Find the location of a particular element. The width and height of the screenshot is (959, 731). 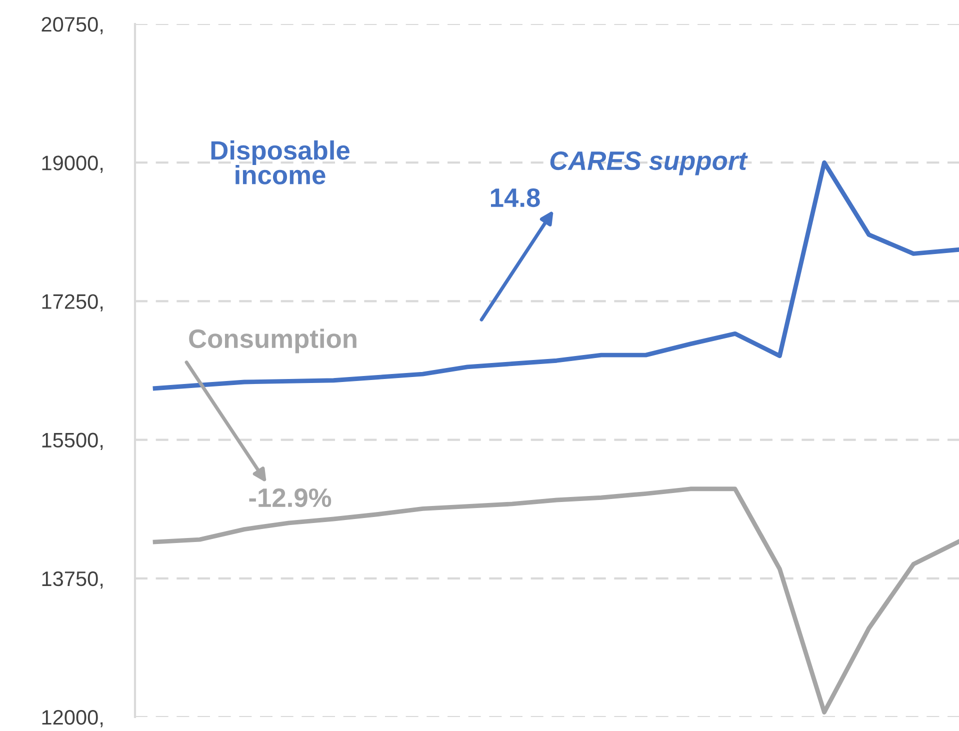

annotation: Consumption is located at coordinates (272, 341).